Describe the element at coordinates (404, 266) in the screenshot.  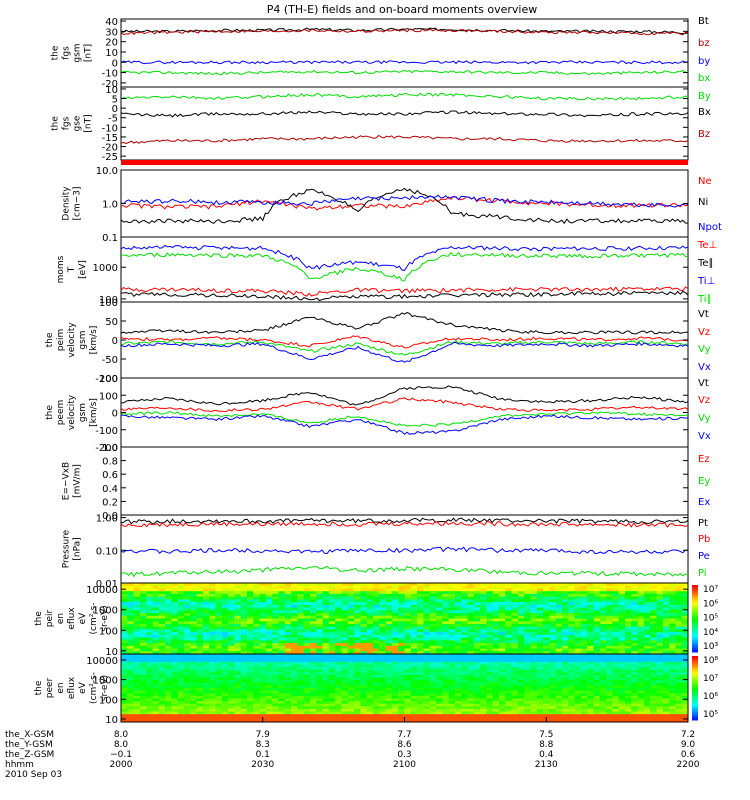
I see `series-line-Ti∥` at that location.